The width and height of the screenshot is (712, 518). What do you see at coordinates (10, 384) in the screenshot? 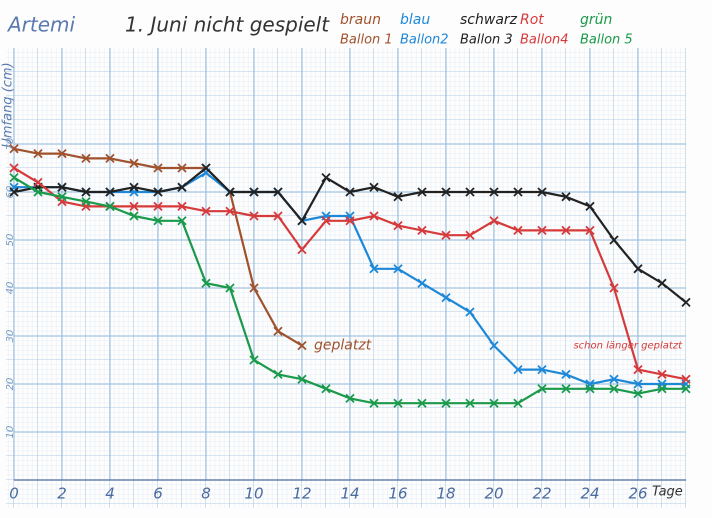
I see `y-tick-label: 20` at bounding box center [10, 384].